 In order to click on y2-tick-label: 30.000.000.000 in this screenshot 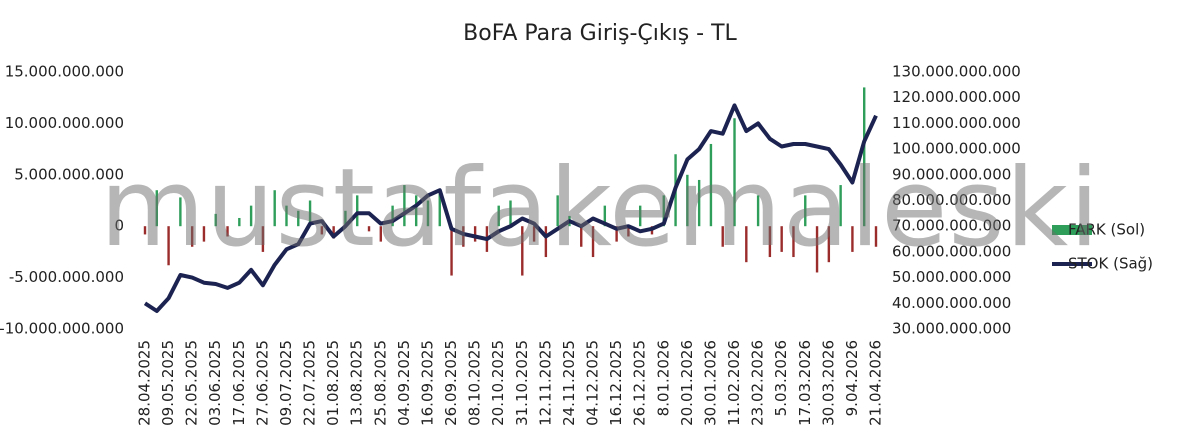, I will do `click(951, 329)`.